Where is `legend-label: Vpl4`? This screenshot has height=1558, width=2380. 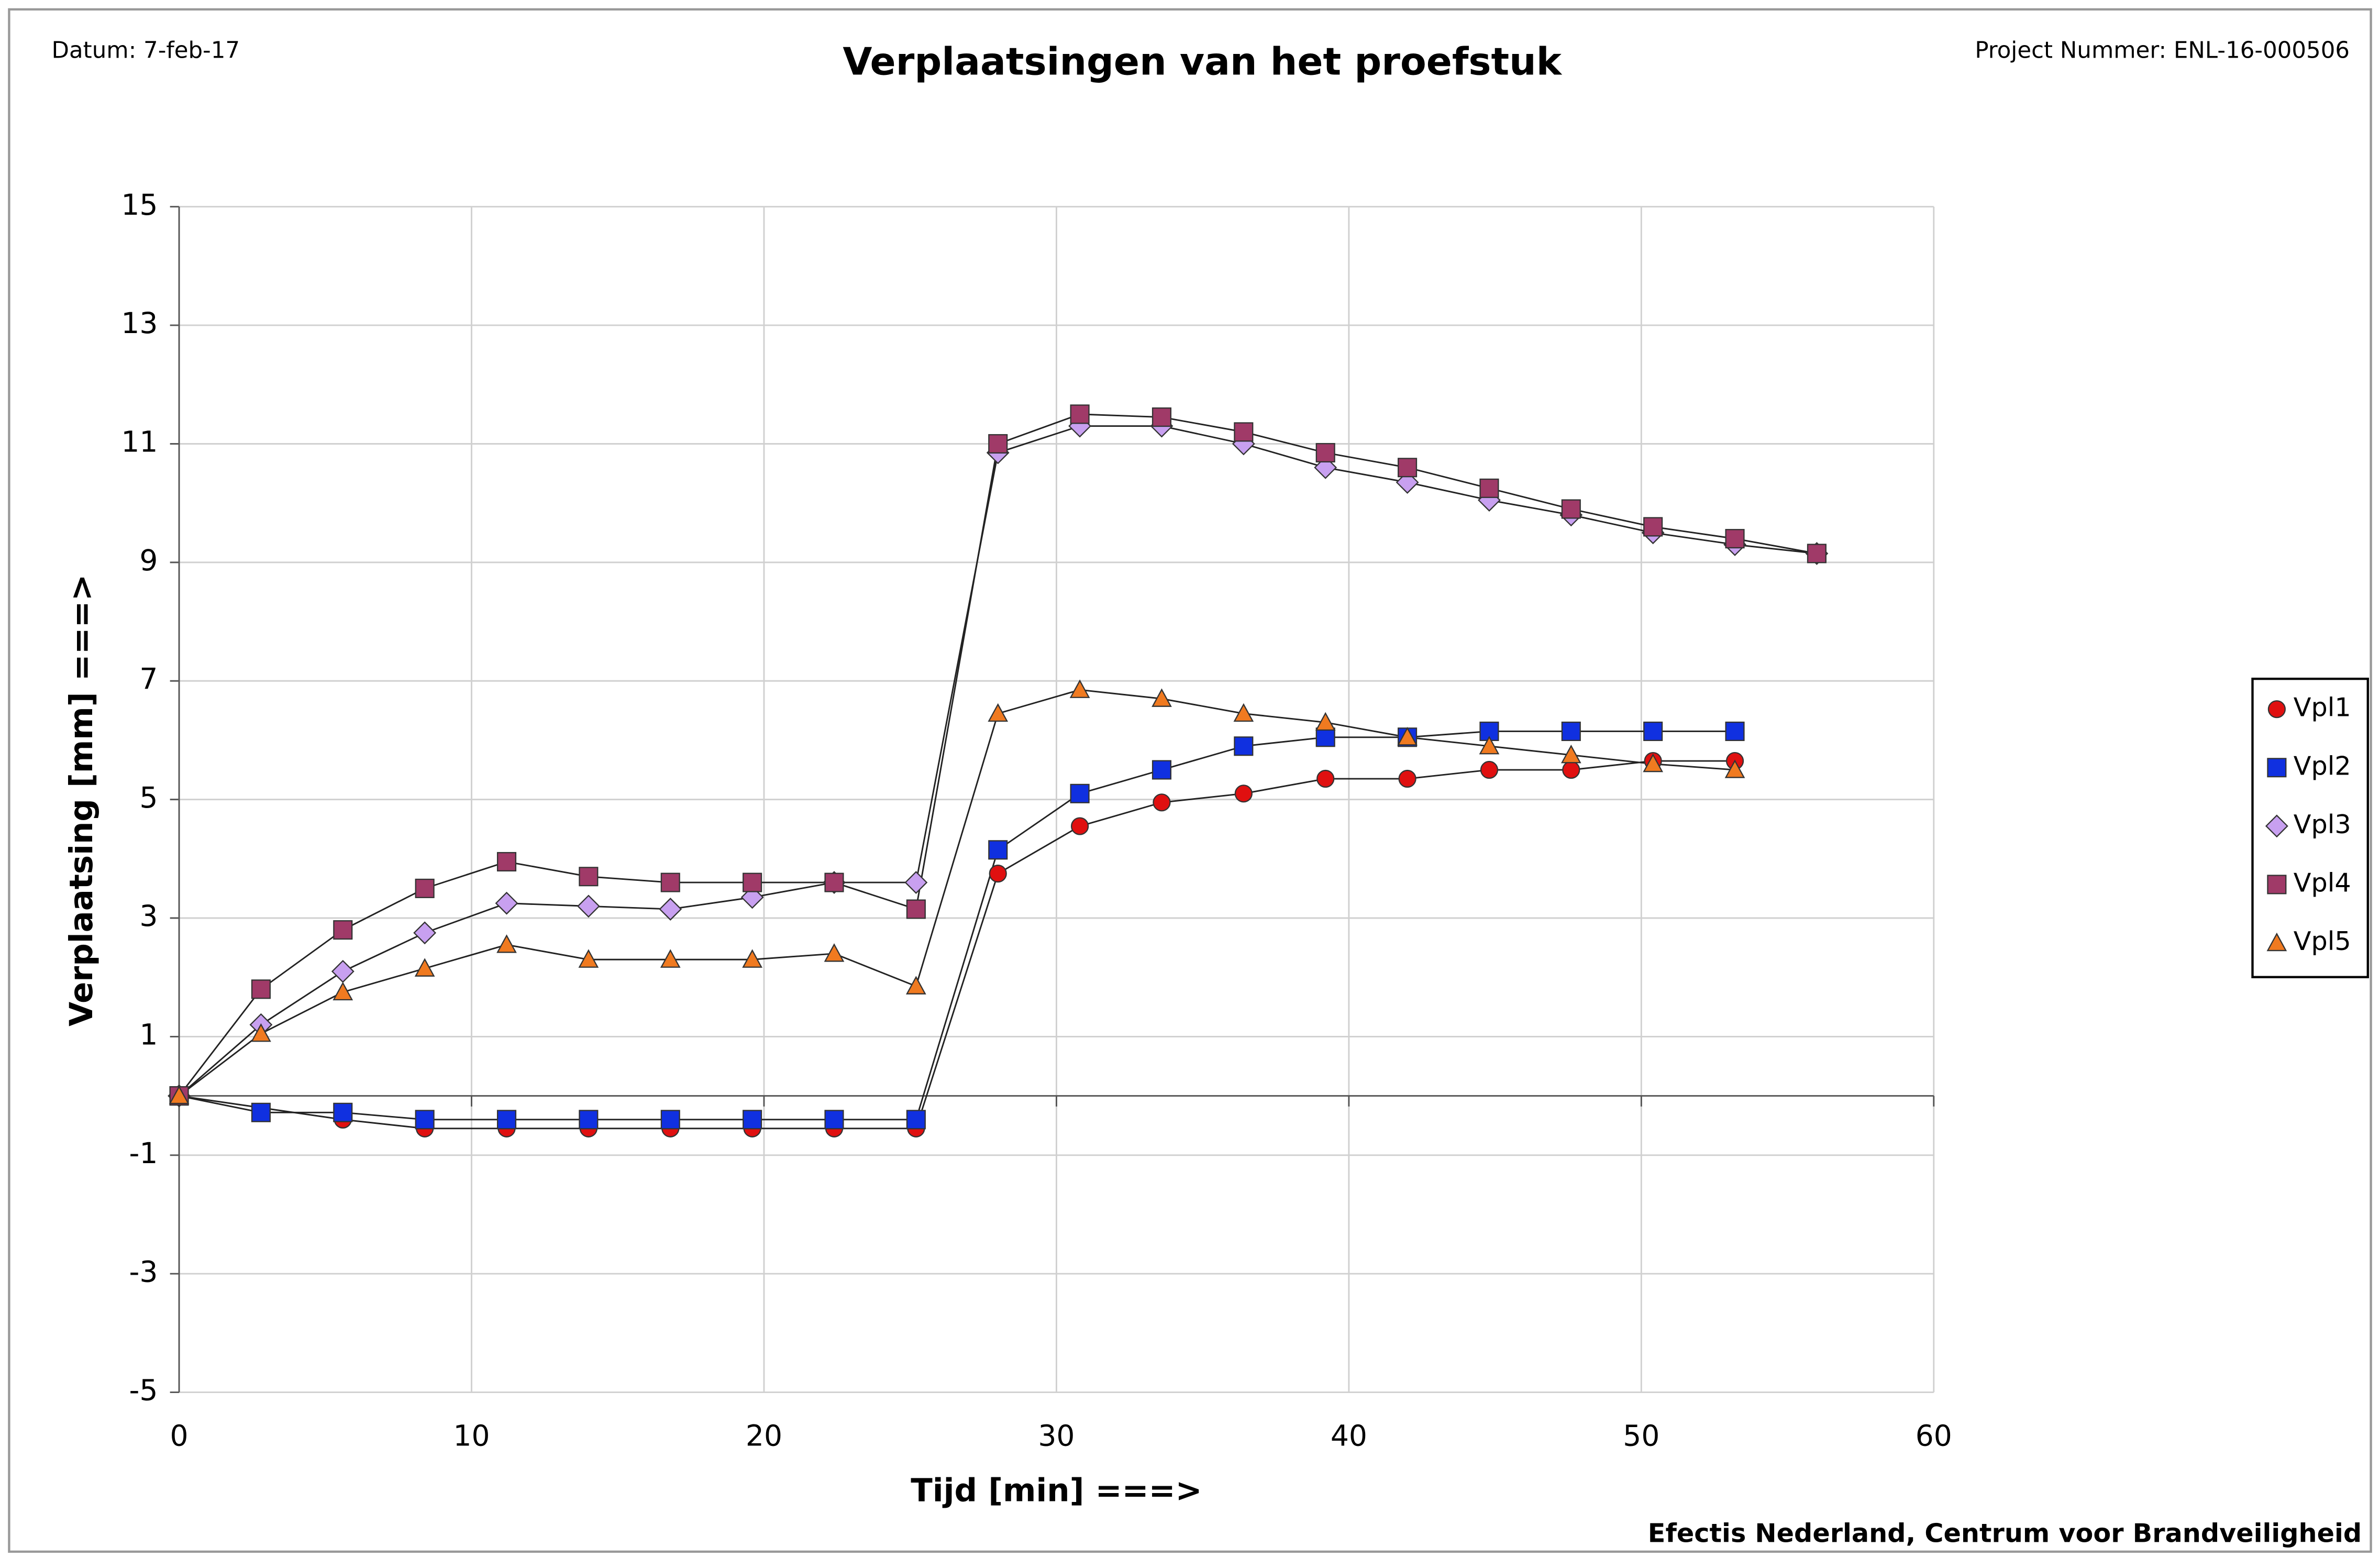 legend-label: Vpl4 is located at coordinates (2323, 883).